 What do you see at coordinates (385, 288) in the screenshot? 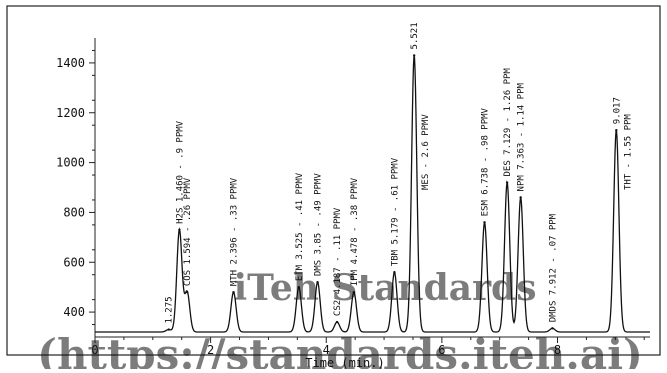
I see `watermark-line-1: iTeh Standards` at bounding box center [385, 288].